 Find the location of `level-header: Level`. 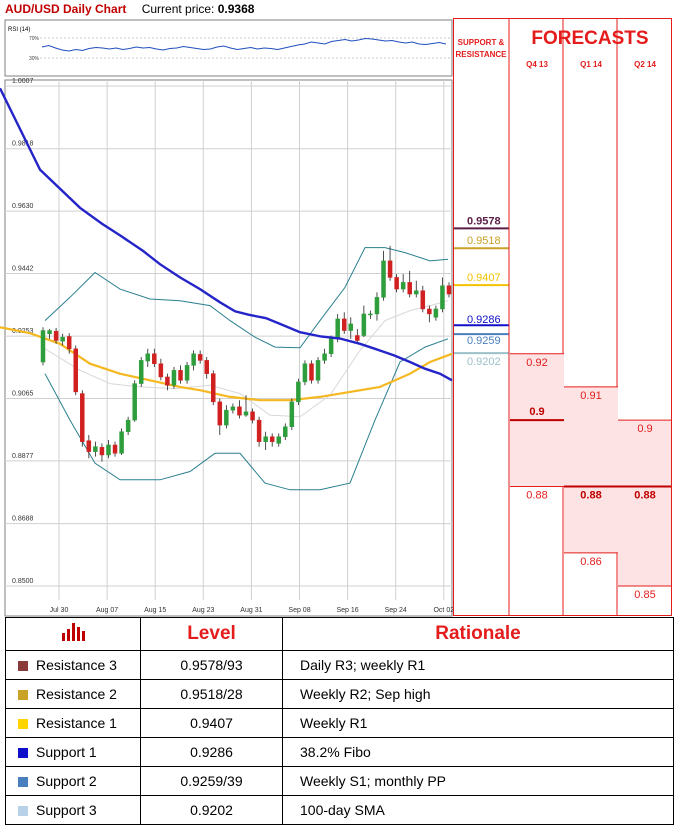

level-header: Level is located at coordinates (211, 634).